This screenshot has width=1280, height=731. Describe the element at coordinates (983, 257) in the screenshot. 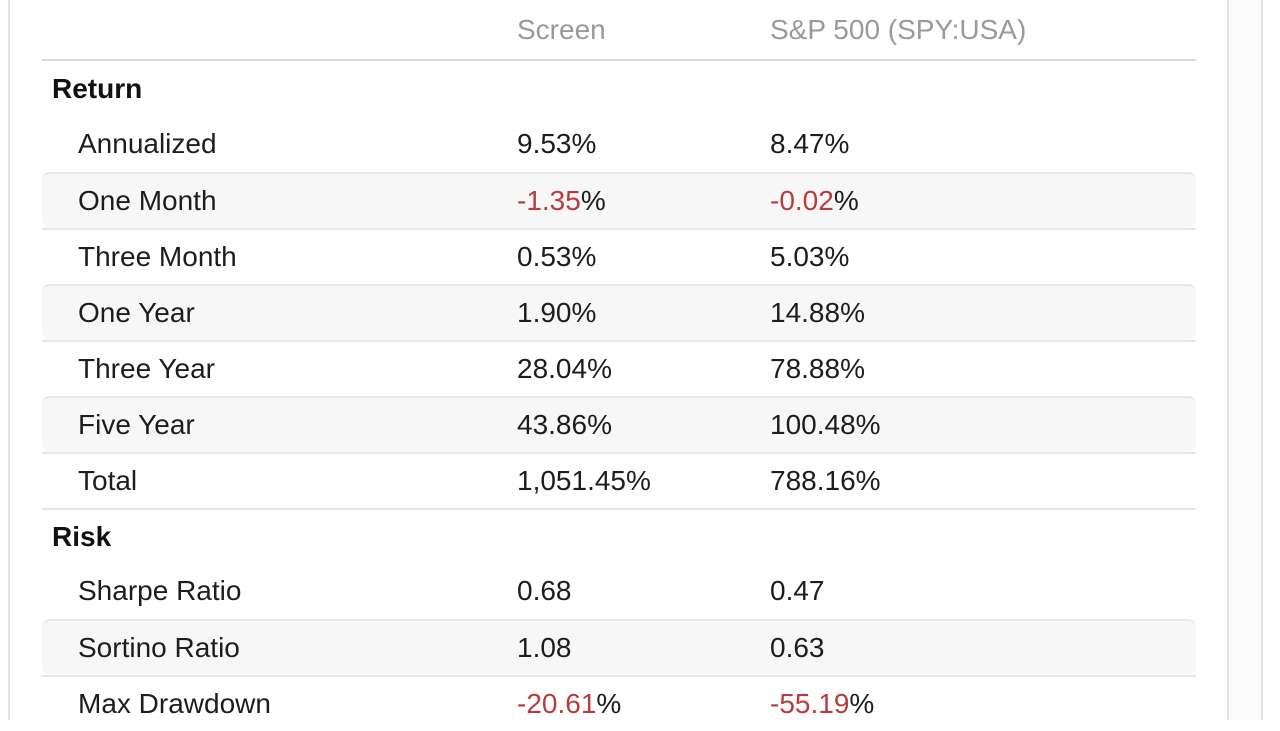

I see `benchmark-value-cell: 5.03%` at that location.